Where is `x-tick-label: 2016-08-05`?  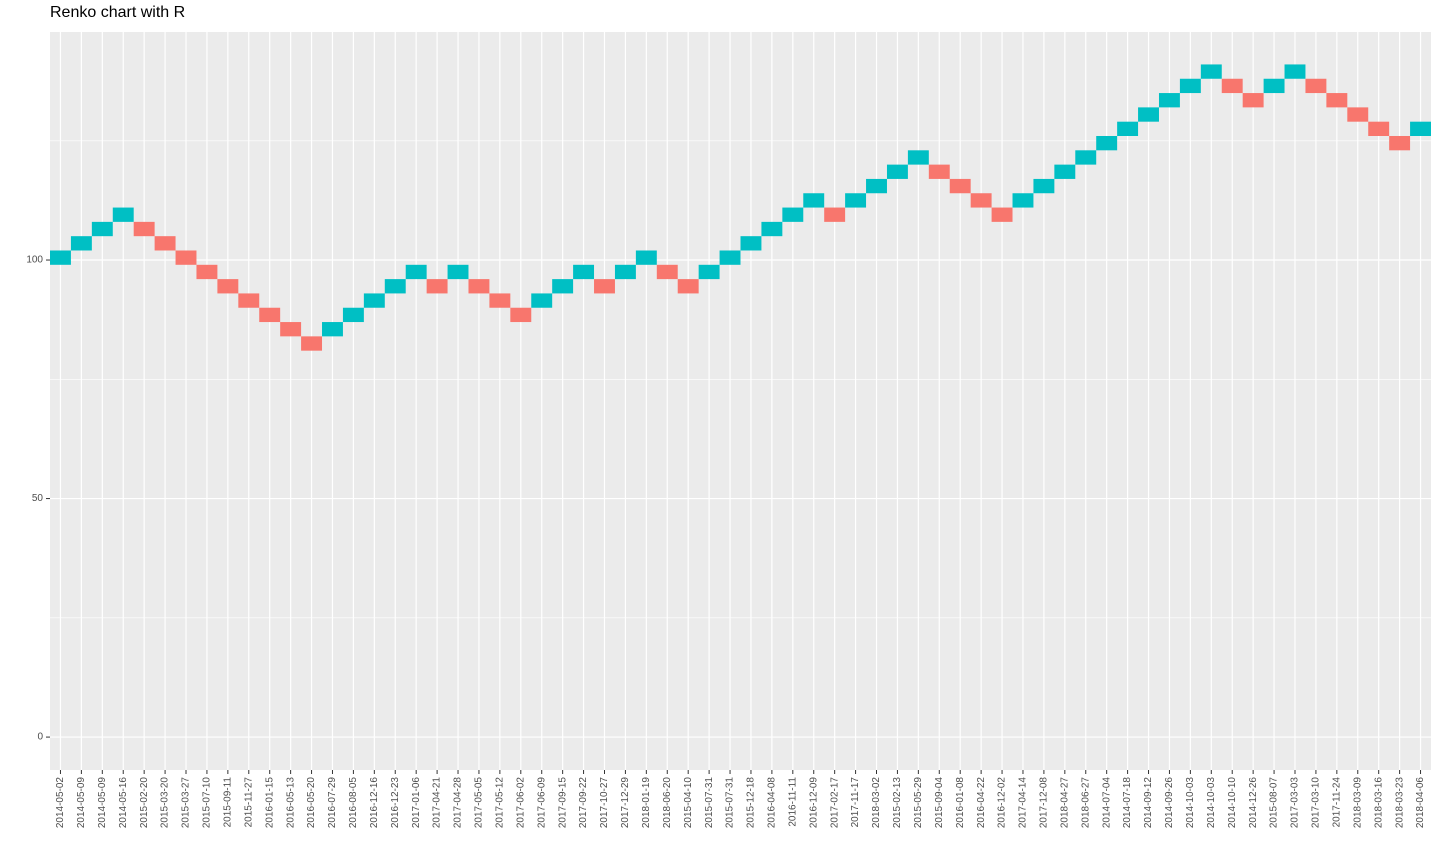 x-tick-label: 2016-08-05 is located at coordinates (353, 803).